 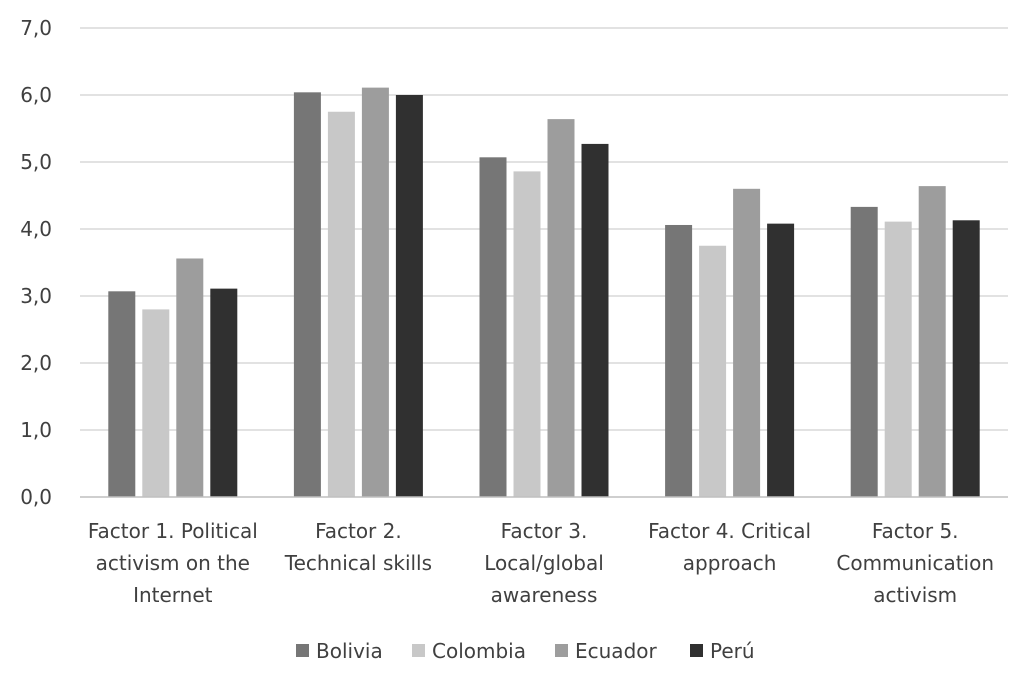 I want to click on legend-label: Bolivia, so click(x=349, y=651).